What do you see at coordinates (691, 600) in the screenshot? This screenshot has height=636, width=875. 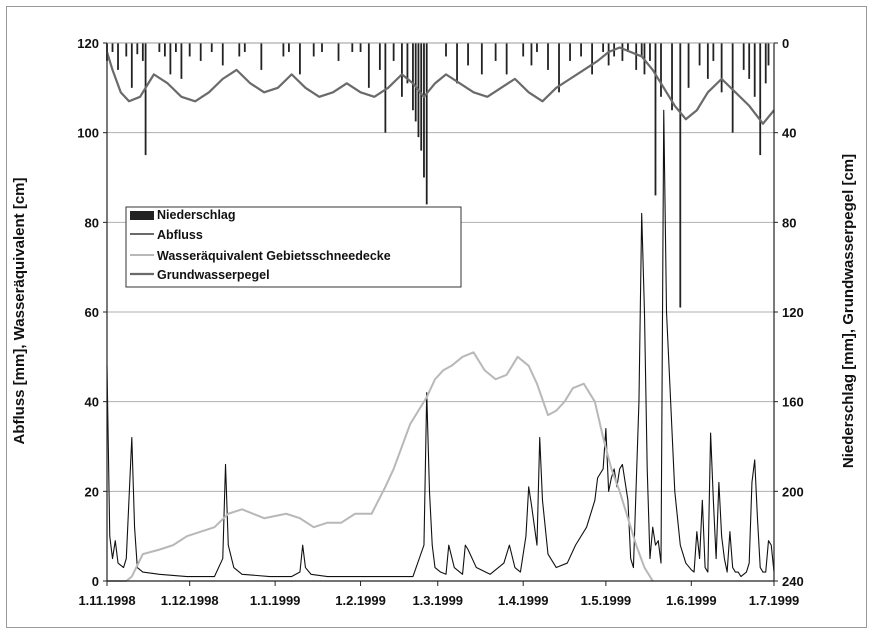 I see `x-tick-label-7: 1.6.1999` at bounding box center [691, 600].